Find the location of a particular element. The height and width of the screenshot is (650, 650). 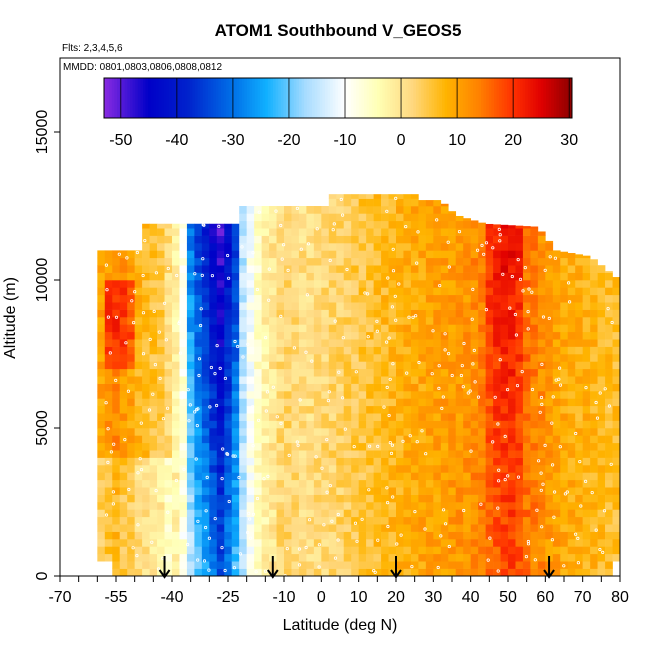

y-tick-label: 10000 is located at coordinates (42, 280).